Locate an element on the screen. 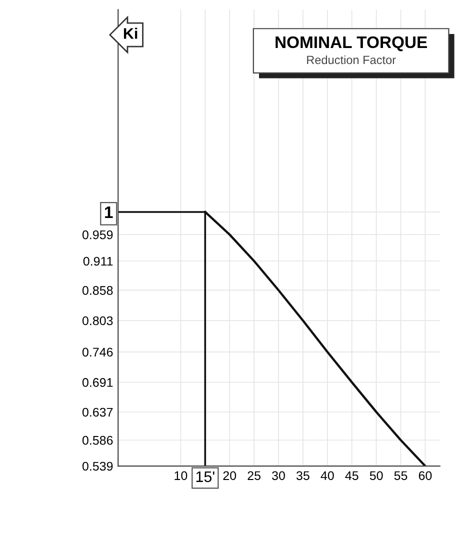  x-tick-label: 40 is located at coordinates (327, 475).